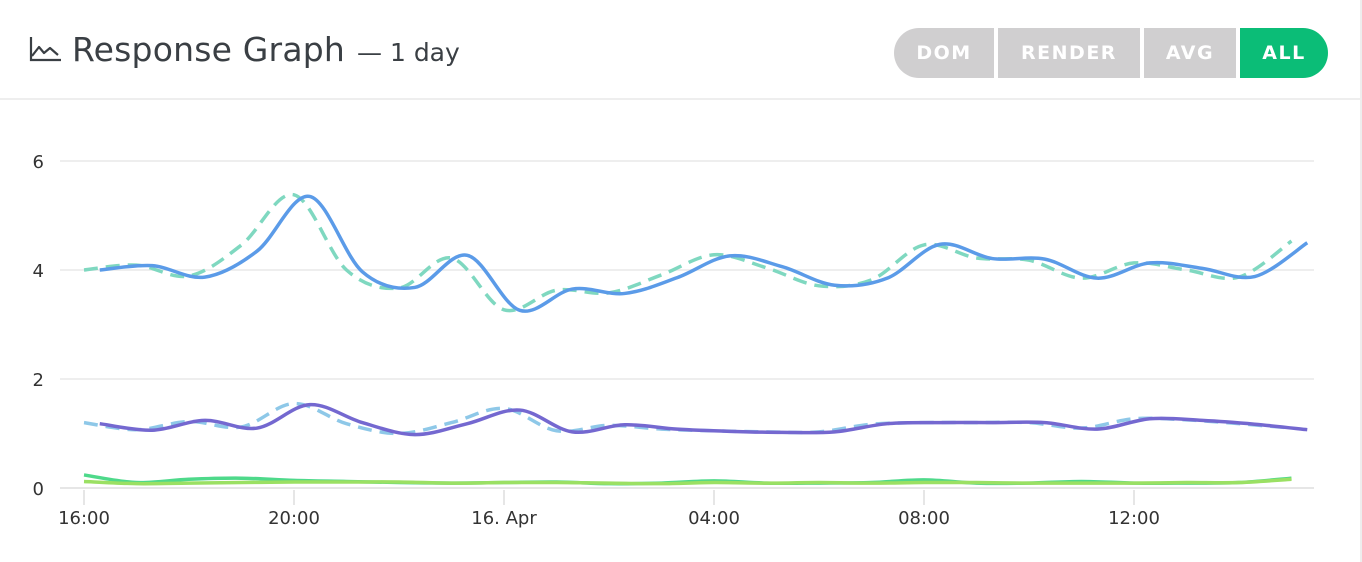 This screenshot has height=562, width=1362. Describe the element at coordinates (294, 518) in the screenshot. I see `x-tick-label: 20:00` at that location.